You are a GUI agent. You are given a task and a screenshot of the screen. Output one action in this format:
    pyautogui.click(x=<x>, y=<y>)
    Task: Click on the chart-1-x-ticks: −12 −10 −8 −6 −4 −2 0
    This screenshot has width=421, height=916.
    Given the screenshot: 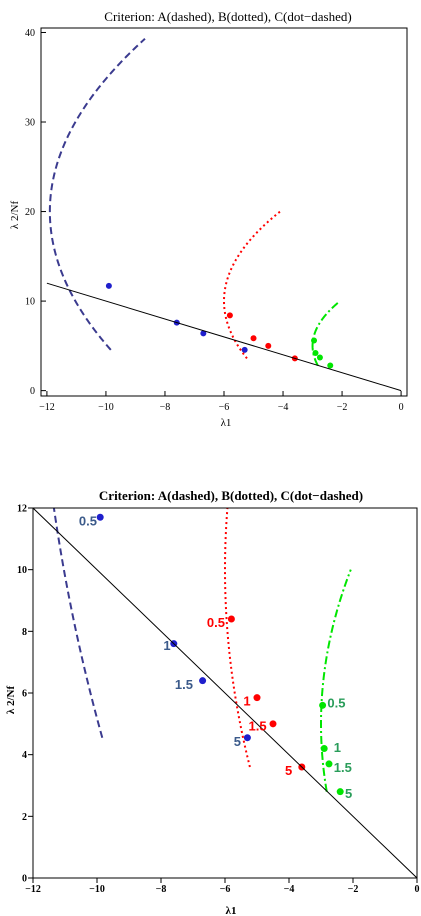 What is the action you would take?
    pyautogui.click(x=221, y=402)
    